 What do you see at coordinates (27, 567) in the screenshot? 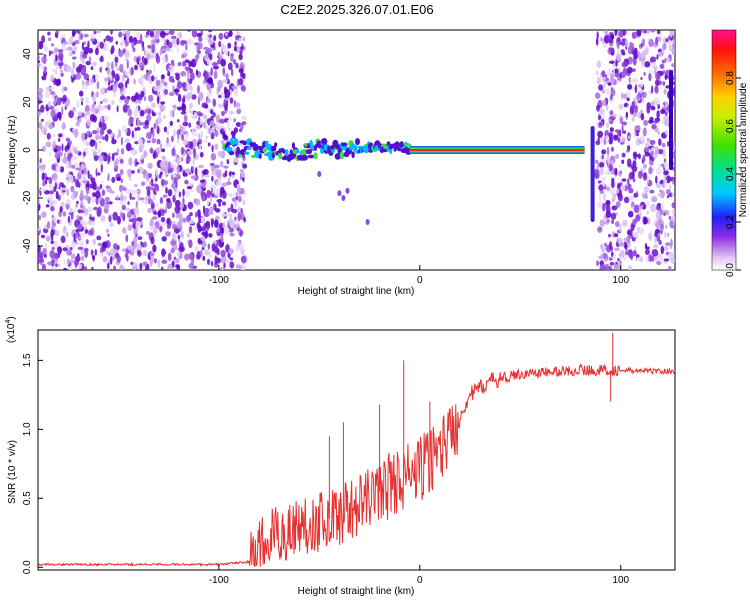
I see `snr-ytick-label: 0.0` at bounding box center [27, 567].